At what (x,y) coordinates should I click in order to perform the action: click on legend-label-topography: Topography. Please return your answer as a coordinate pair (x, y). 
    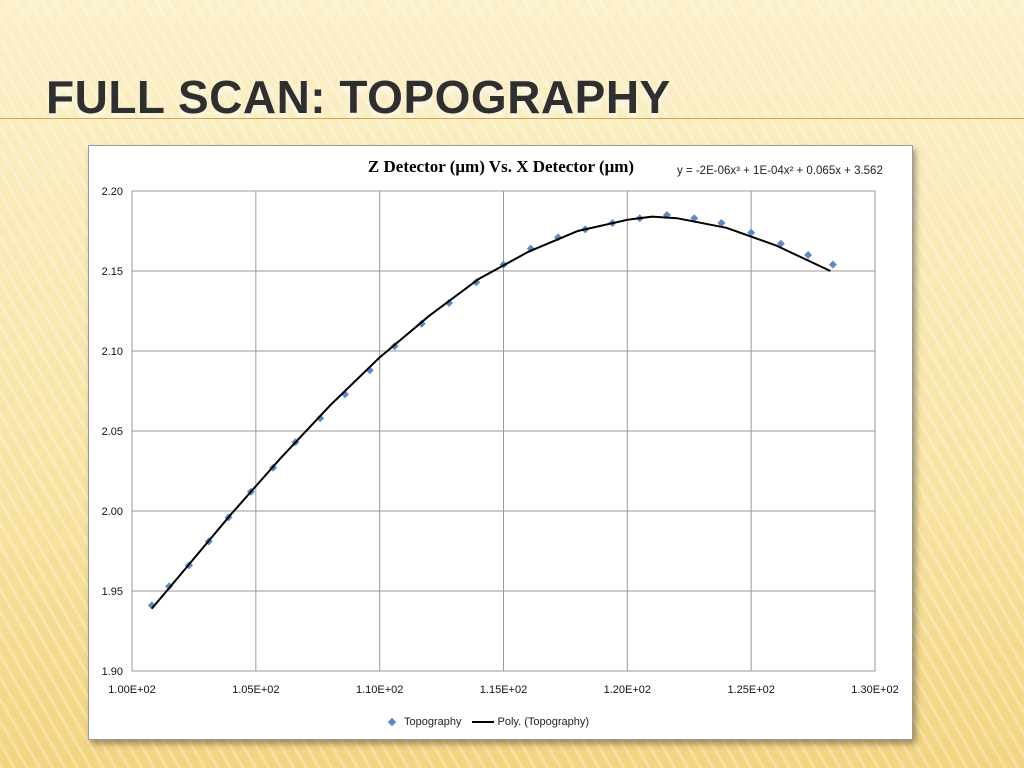
    Looking at the image, I should click on (433, 722).